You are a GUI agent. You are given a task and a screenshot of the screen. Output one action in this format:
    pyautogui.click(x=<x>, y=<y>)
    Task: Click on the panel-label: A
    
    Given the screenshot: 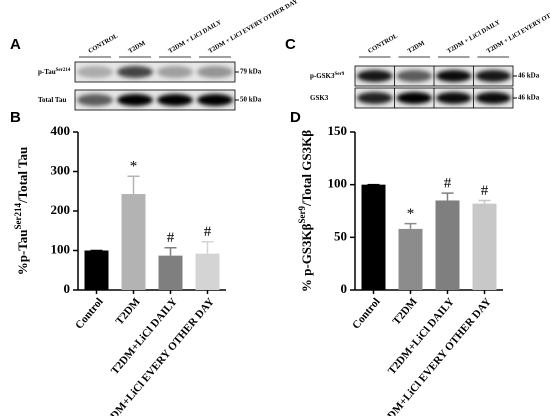 What is the action you would take?
    pyautogui.click(x=15, y=44)
    